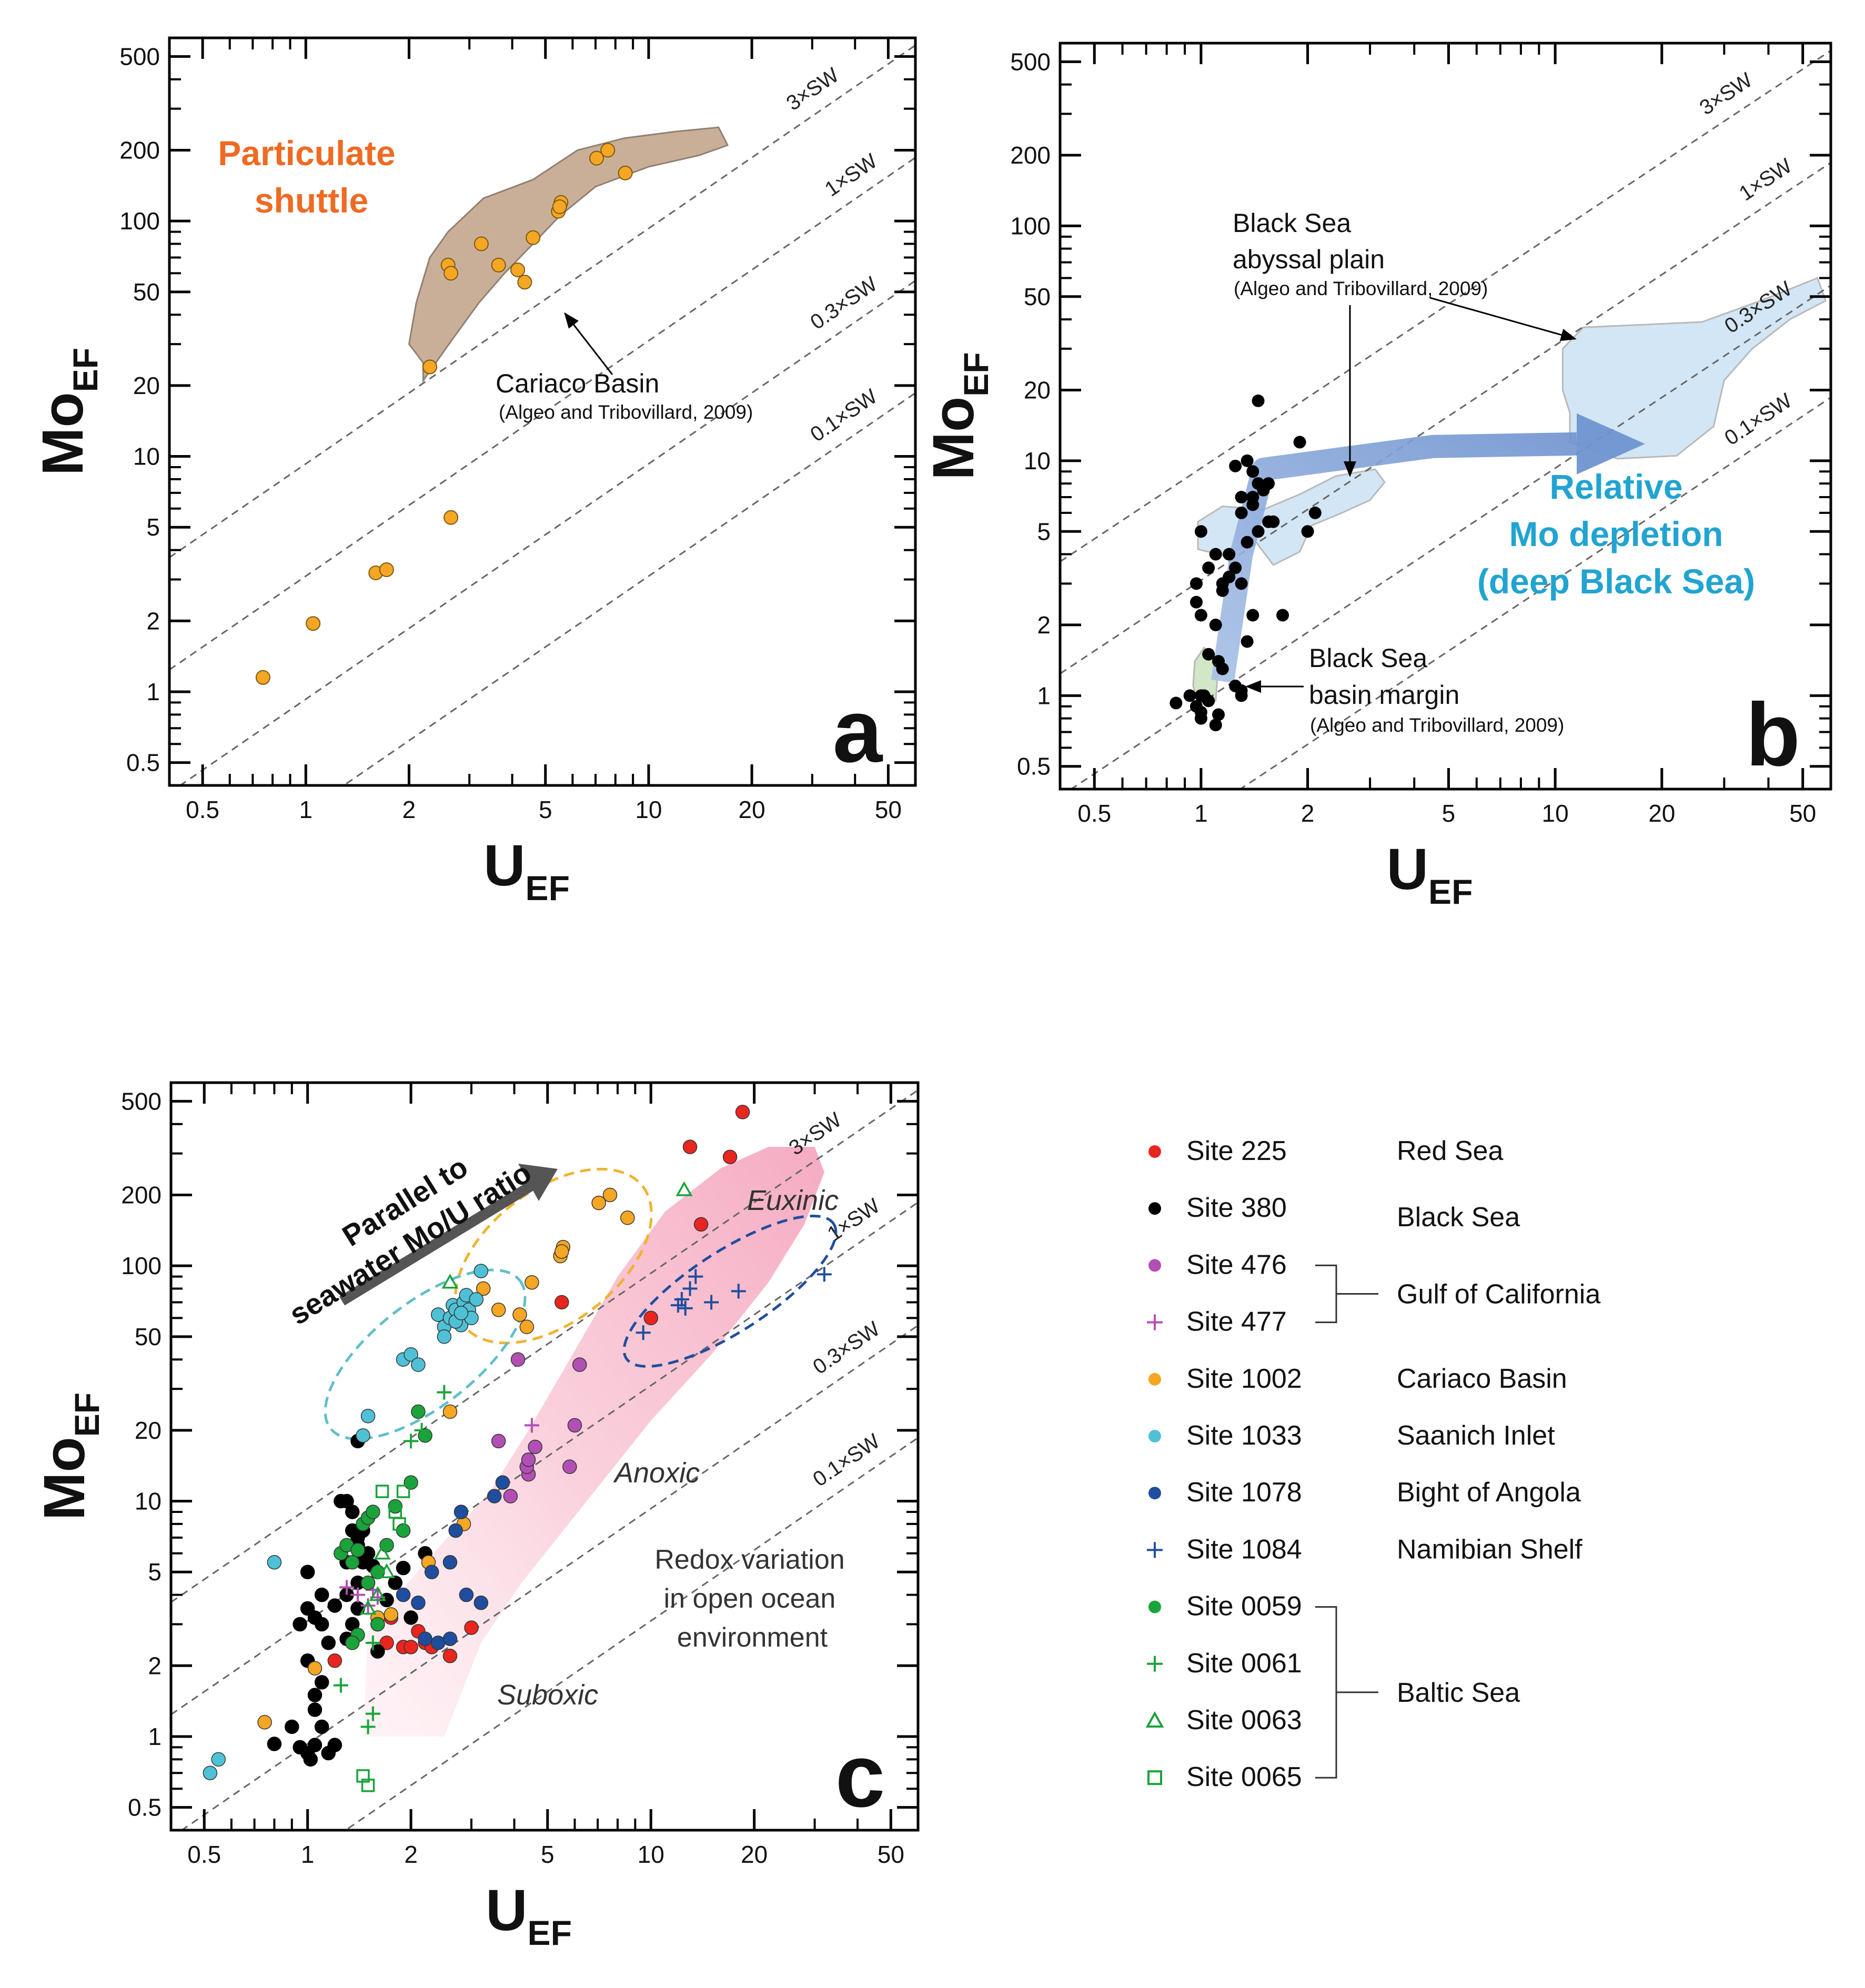 The image size is (1865, 1988). Describe the element at coordinates (1236, 1151) in the screenshot. I see `legend-site-label: Site 225` at that location.